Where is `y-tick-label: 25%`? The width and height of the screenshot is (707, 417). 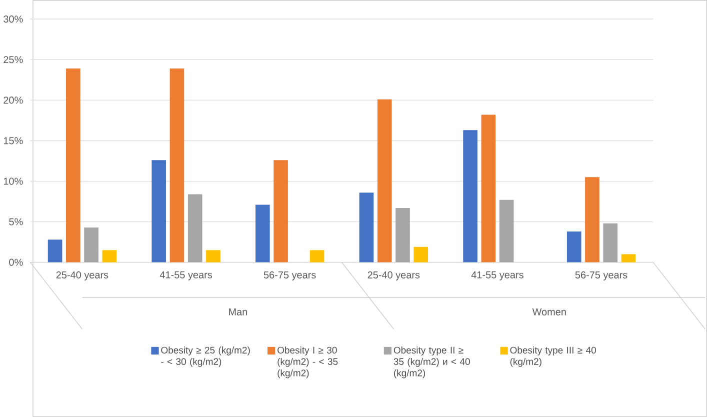
y-tick-label: 25% is located at coordinates (13, 60).